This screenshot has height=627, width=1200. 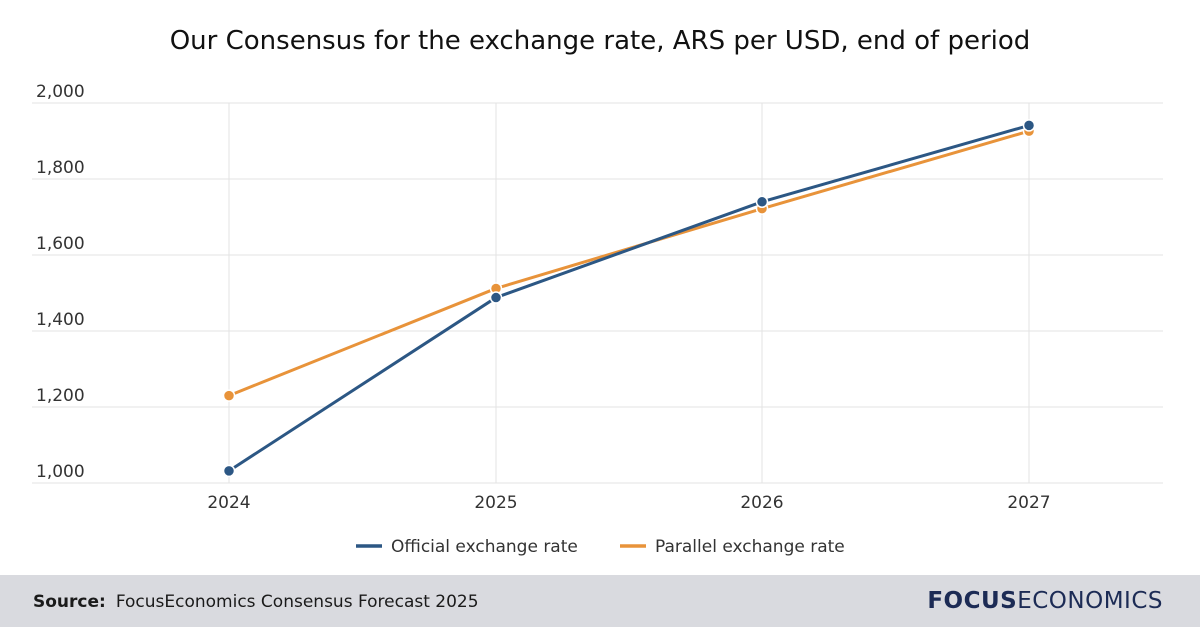 I want to click on y-tick-label: 2,000, so click(x=60, y=92).